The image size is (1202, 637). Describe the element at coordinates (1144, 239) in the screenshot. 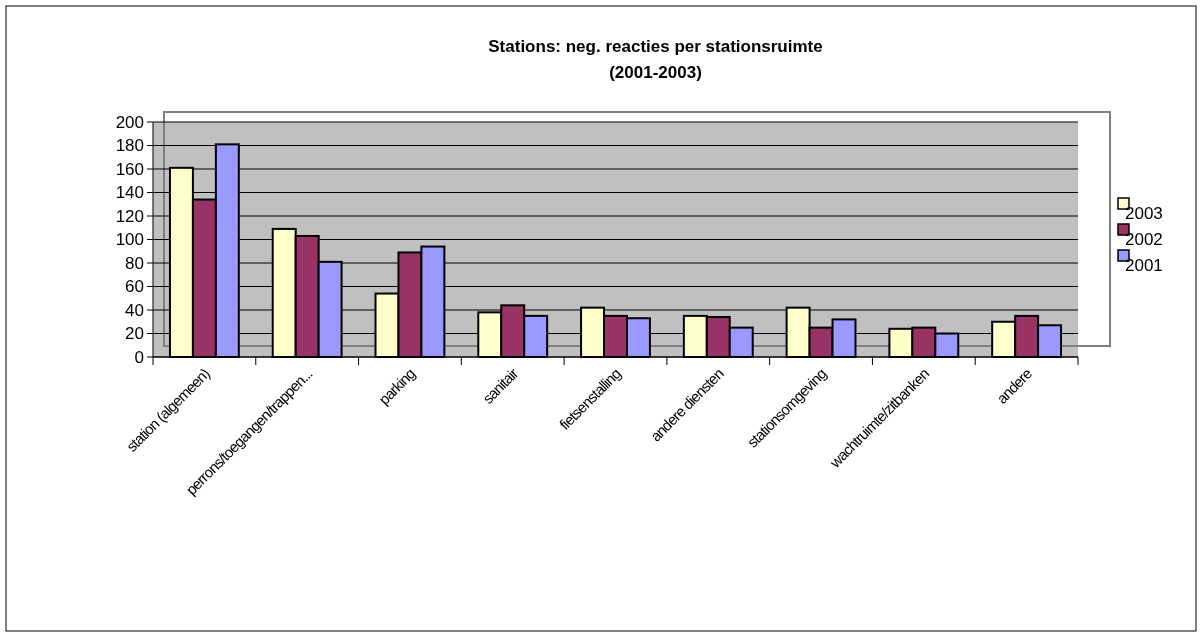

I see `legend-label: 2002` at that location.